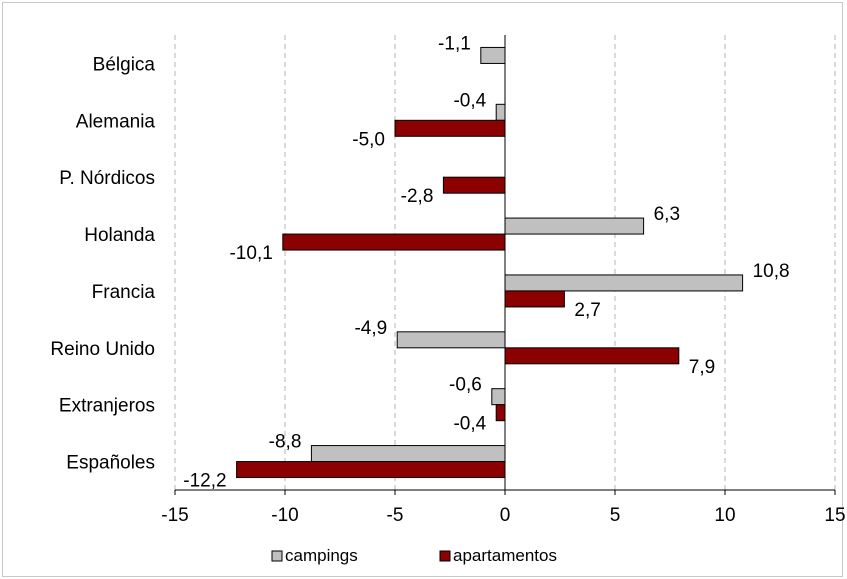 Image resolution: width=847 pixels, height=579 pixels. What do you see at coordinates (469, 424) in the screenshot?
I see `apartamentos-data-label: -0,4` at bounding box center [469, 424].